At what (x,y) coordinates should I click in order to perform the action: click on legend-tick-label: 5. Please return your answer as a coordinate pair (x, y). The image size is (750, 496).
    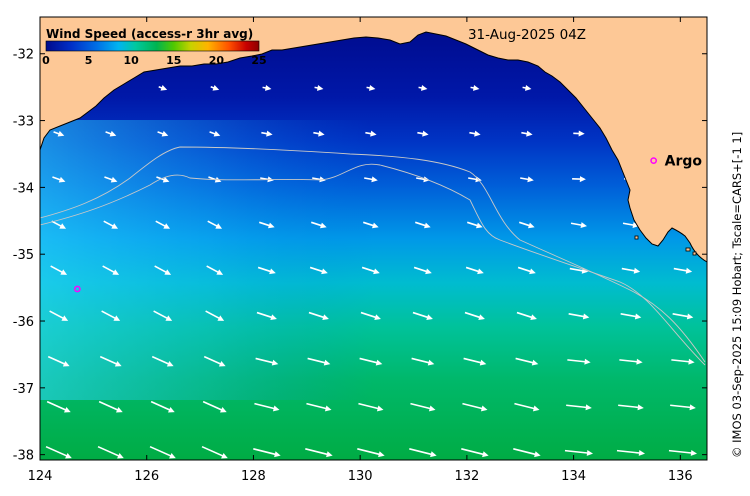
    Looking at the image, I should click on (89, 60).